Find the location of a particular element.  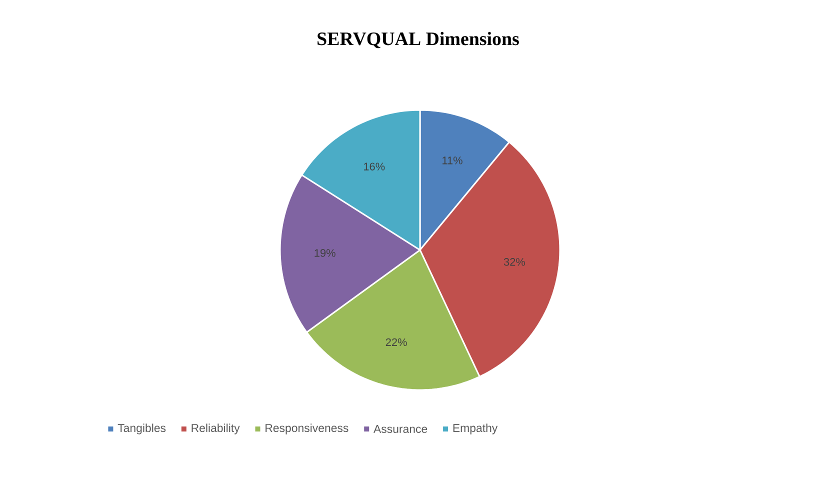

data-label: 32% is located at coordinates (515, 262).